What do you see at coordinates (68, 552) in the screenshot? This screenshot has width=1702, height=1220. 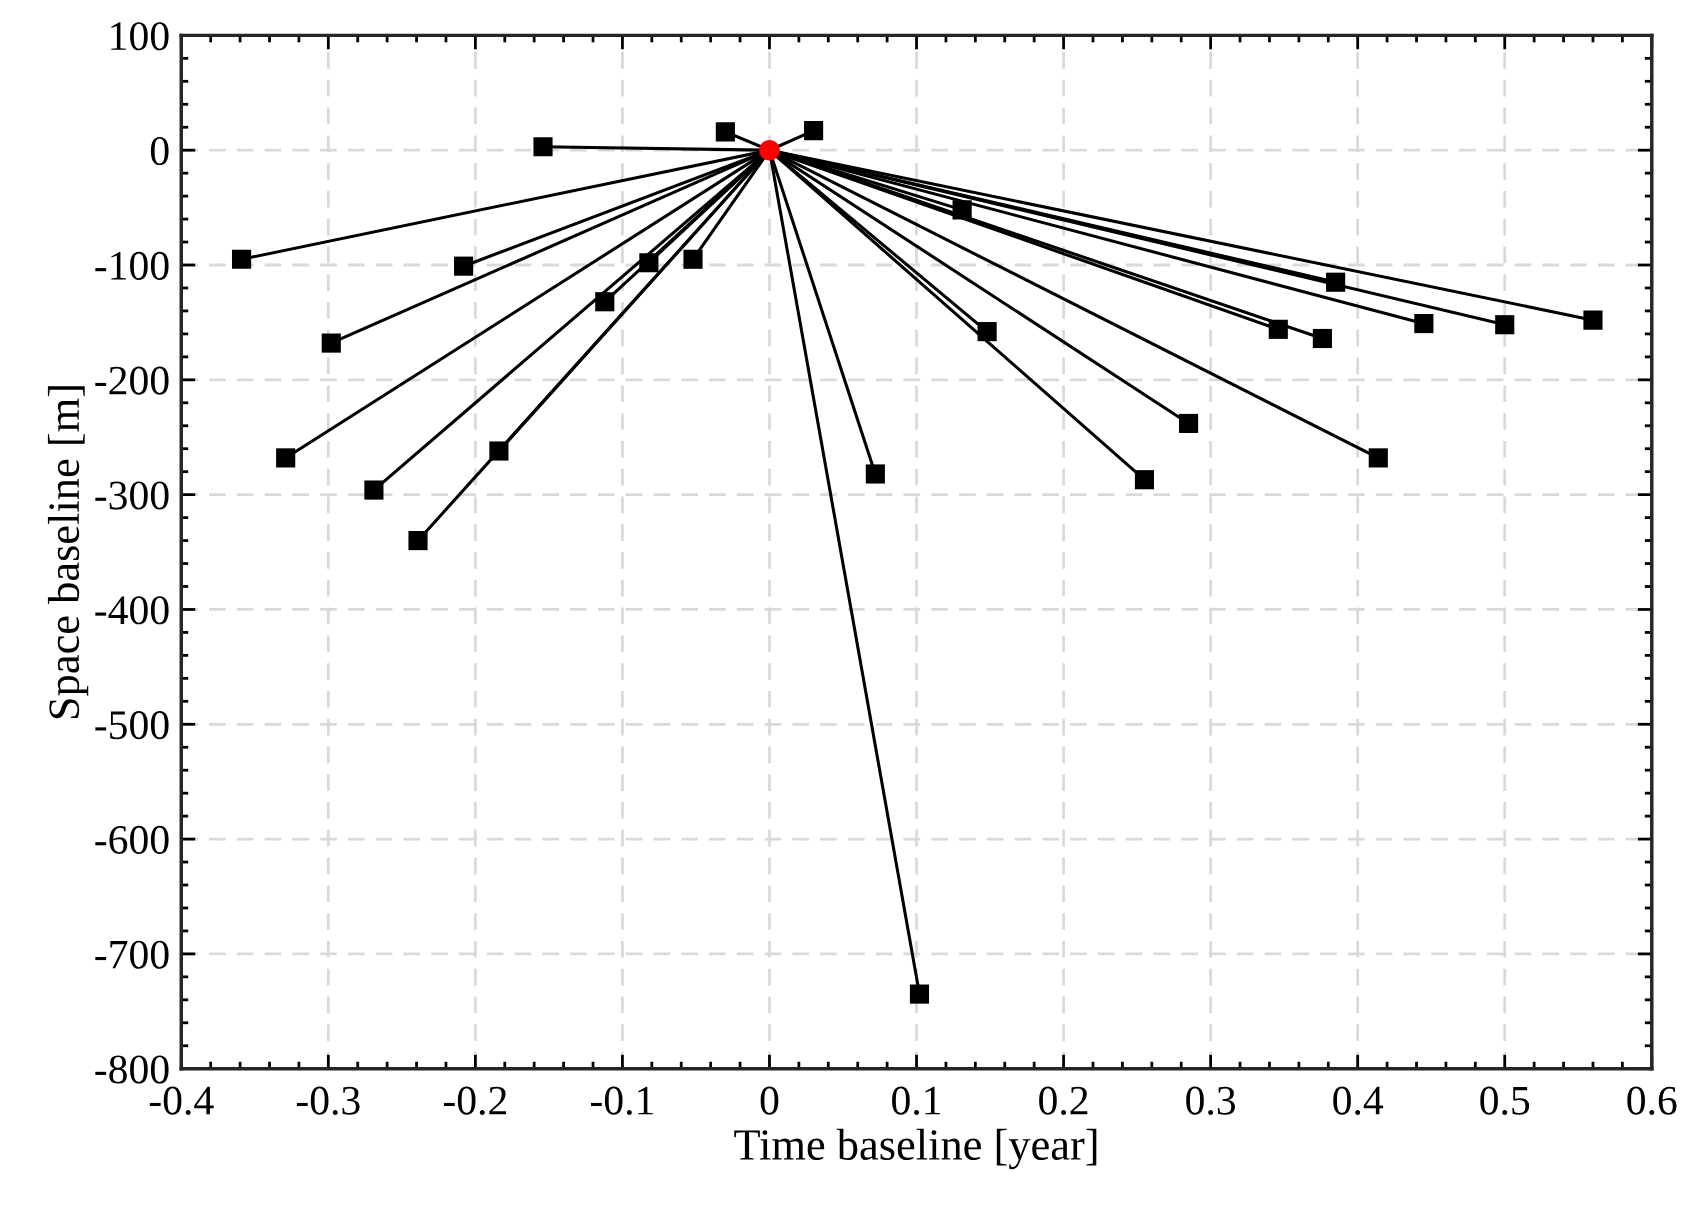 I see `y-axis-title: Space baseline [m]` at bounding box center [68, 552].